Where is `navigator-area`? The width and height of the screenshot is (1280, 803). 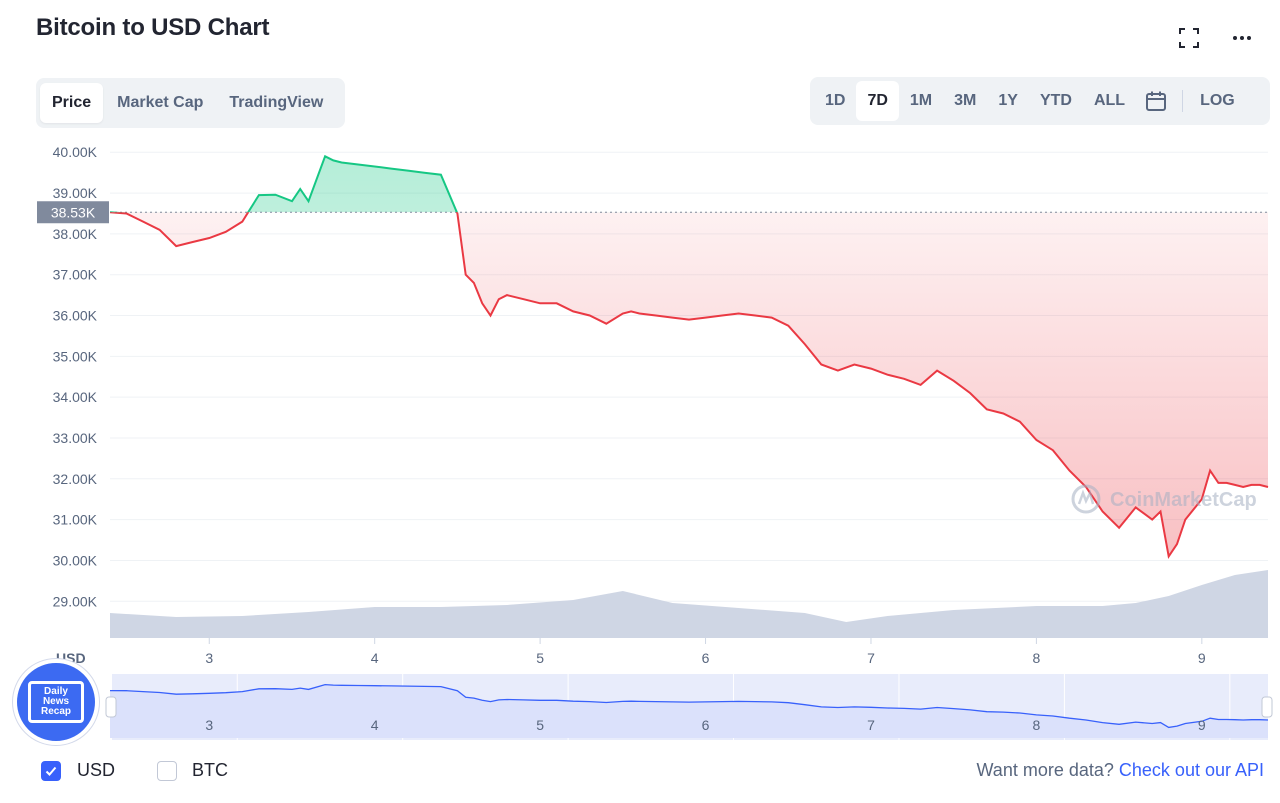 navigator-area is located at coordinates (689, 711).